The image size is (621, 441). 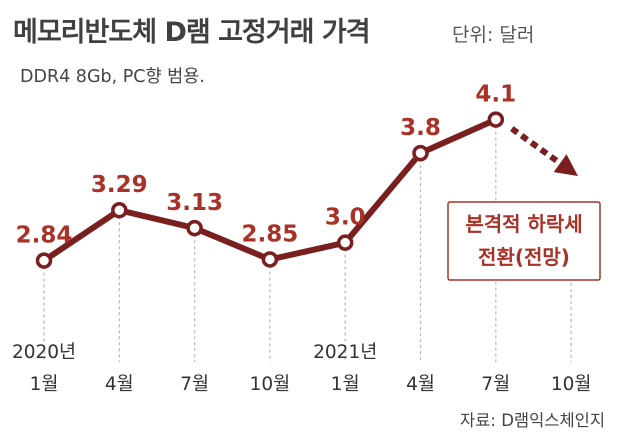 What do you see at coordinates (194, 203) in the screenshot?
I see `data-label: 3.13` at bounding box center [194, 203].